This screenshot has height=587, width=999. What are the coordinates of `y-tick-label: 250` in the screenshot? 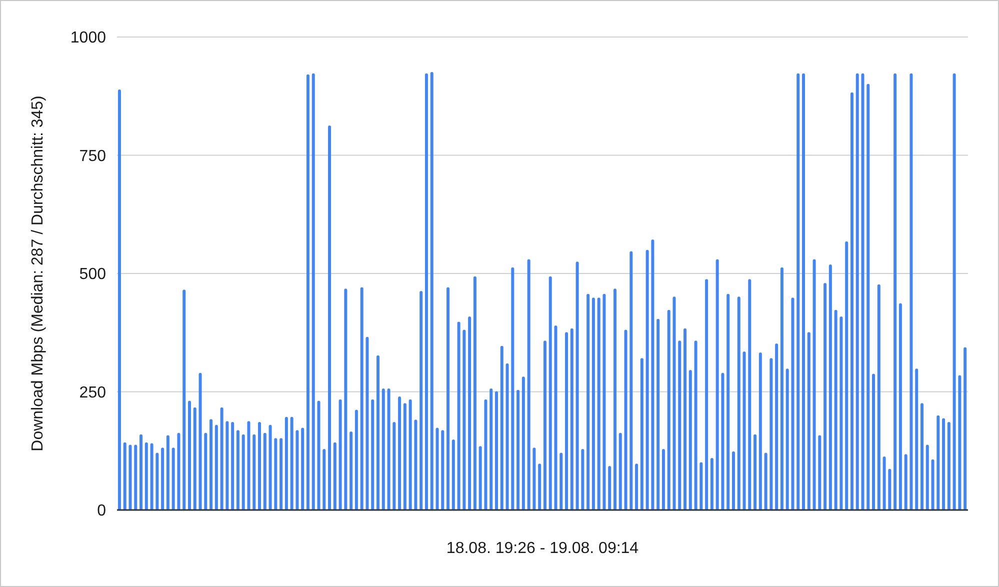 It's located at (92, 393).